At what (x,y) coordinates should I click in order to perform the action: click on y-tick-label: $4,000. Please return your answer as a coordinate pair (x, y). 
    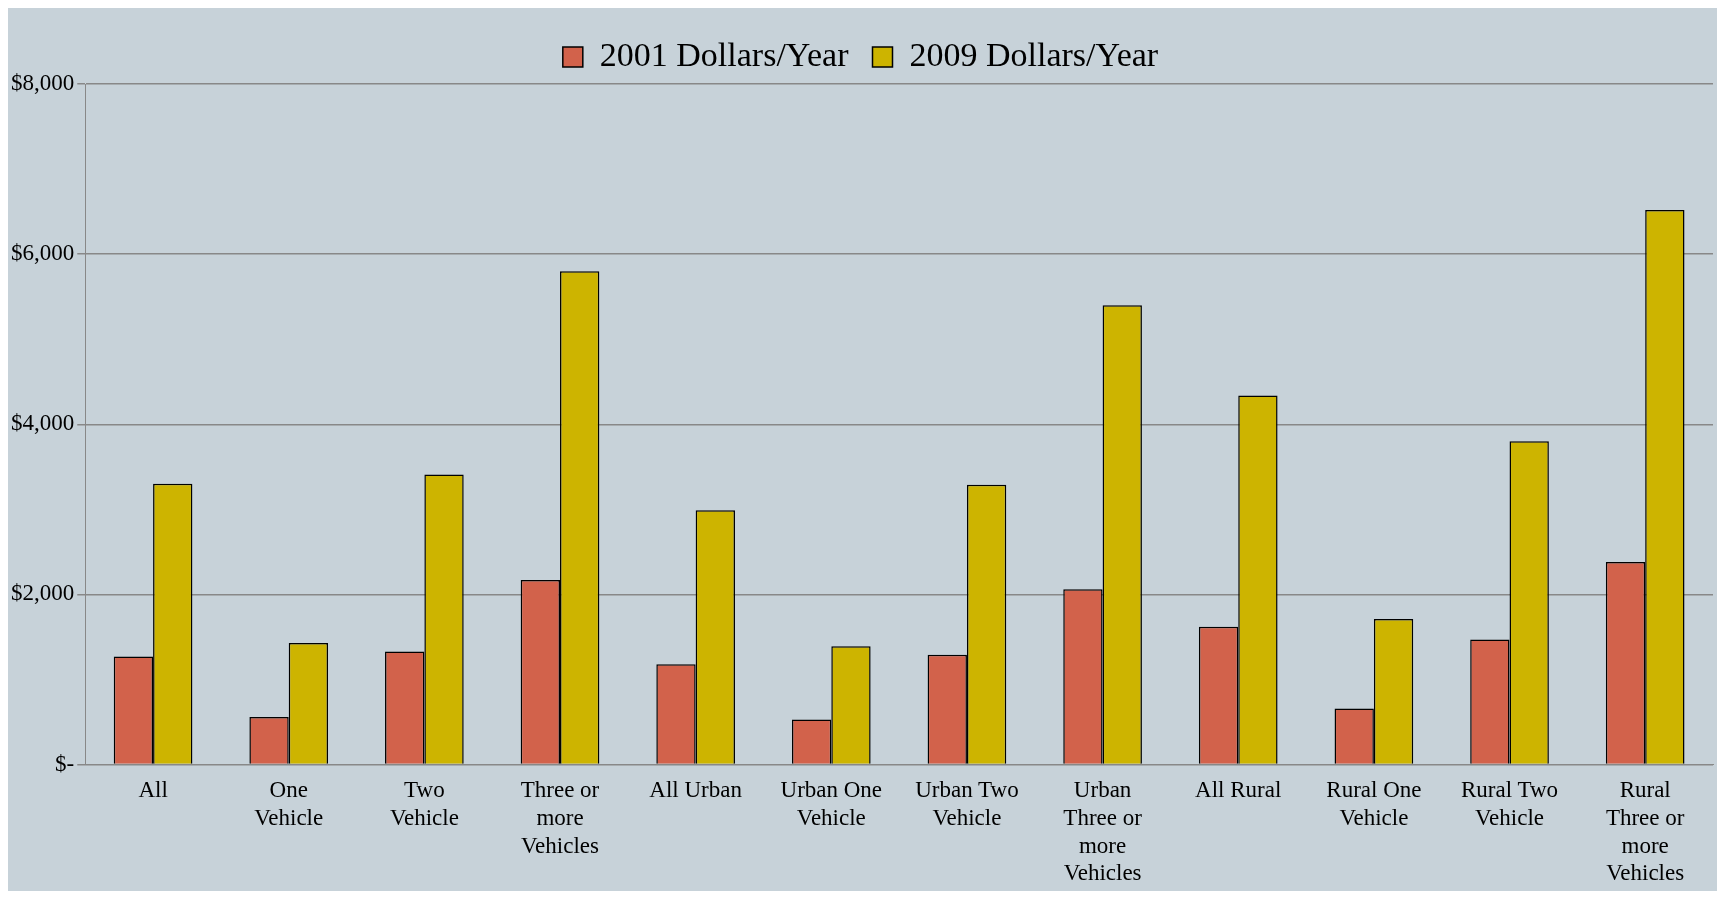
    Looking at the image, I should click on (43, 423).